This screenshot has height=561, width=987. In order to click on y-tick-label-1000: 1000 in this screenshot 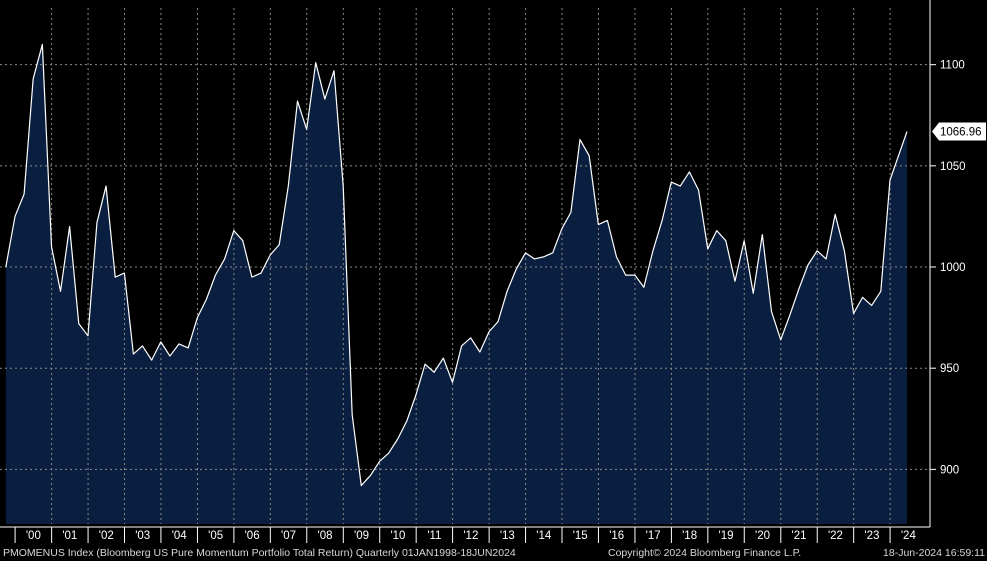, I will do `click(953, 268)`.